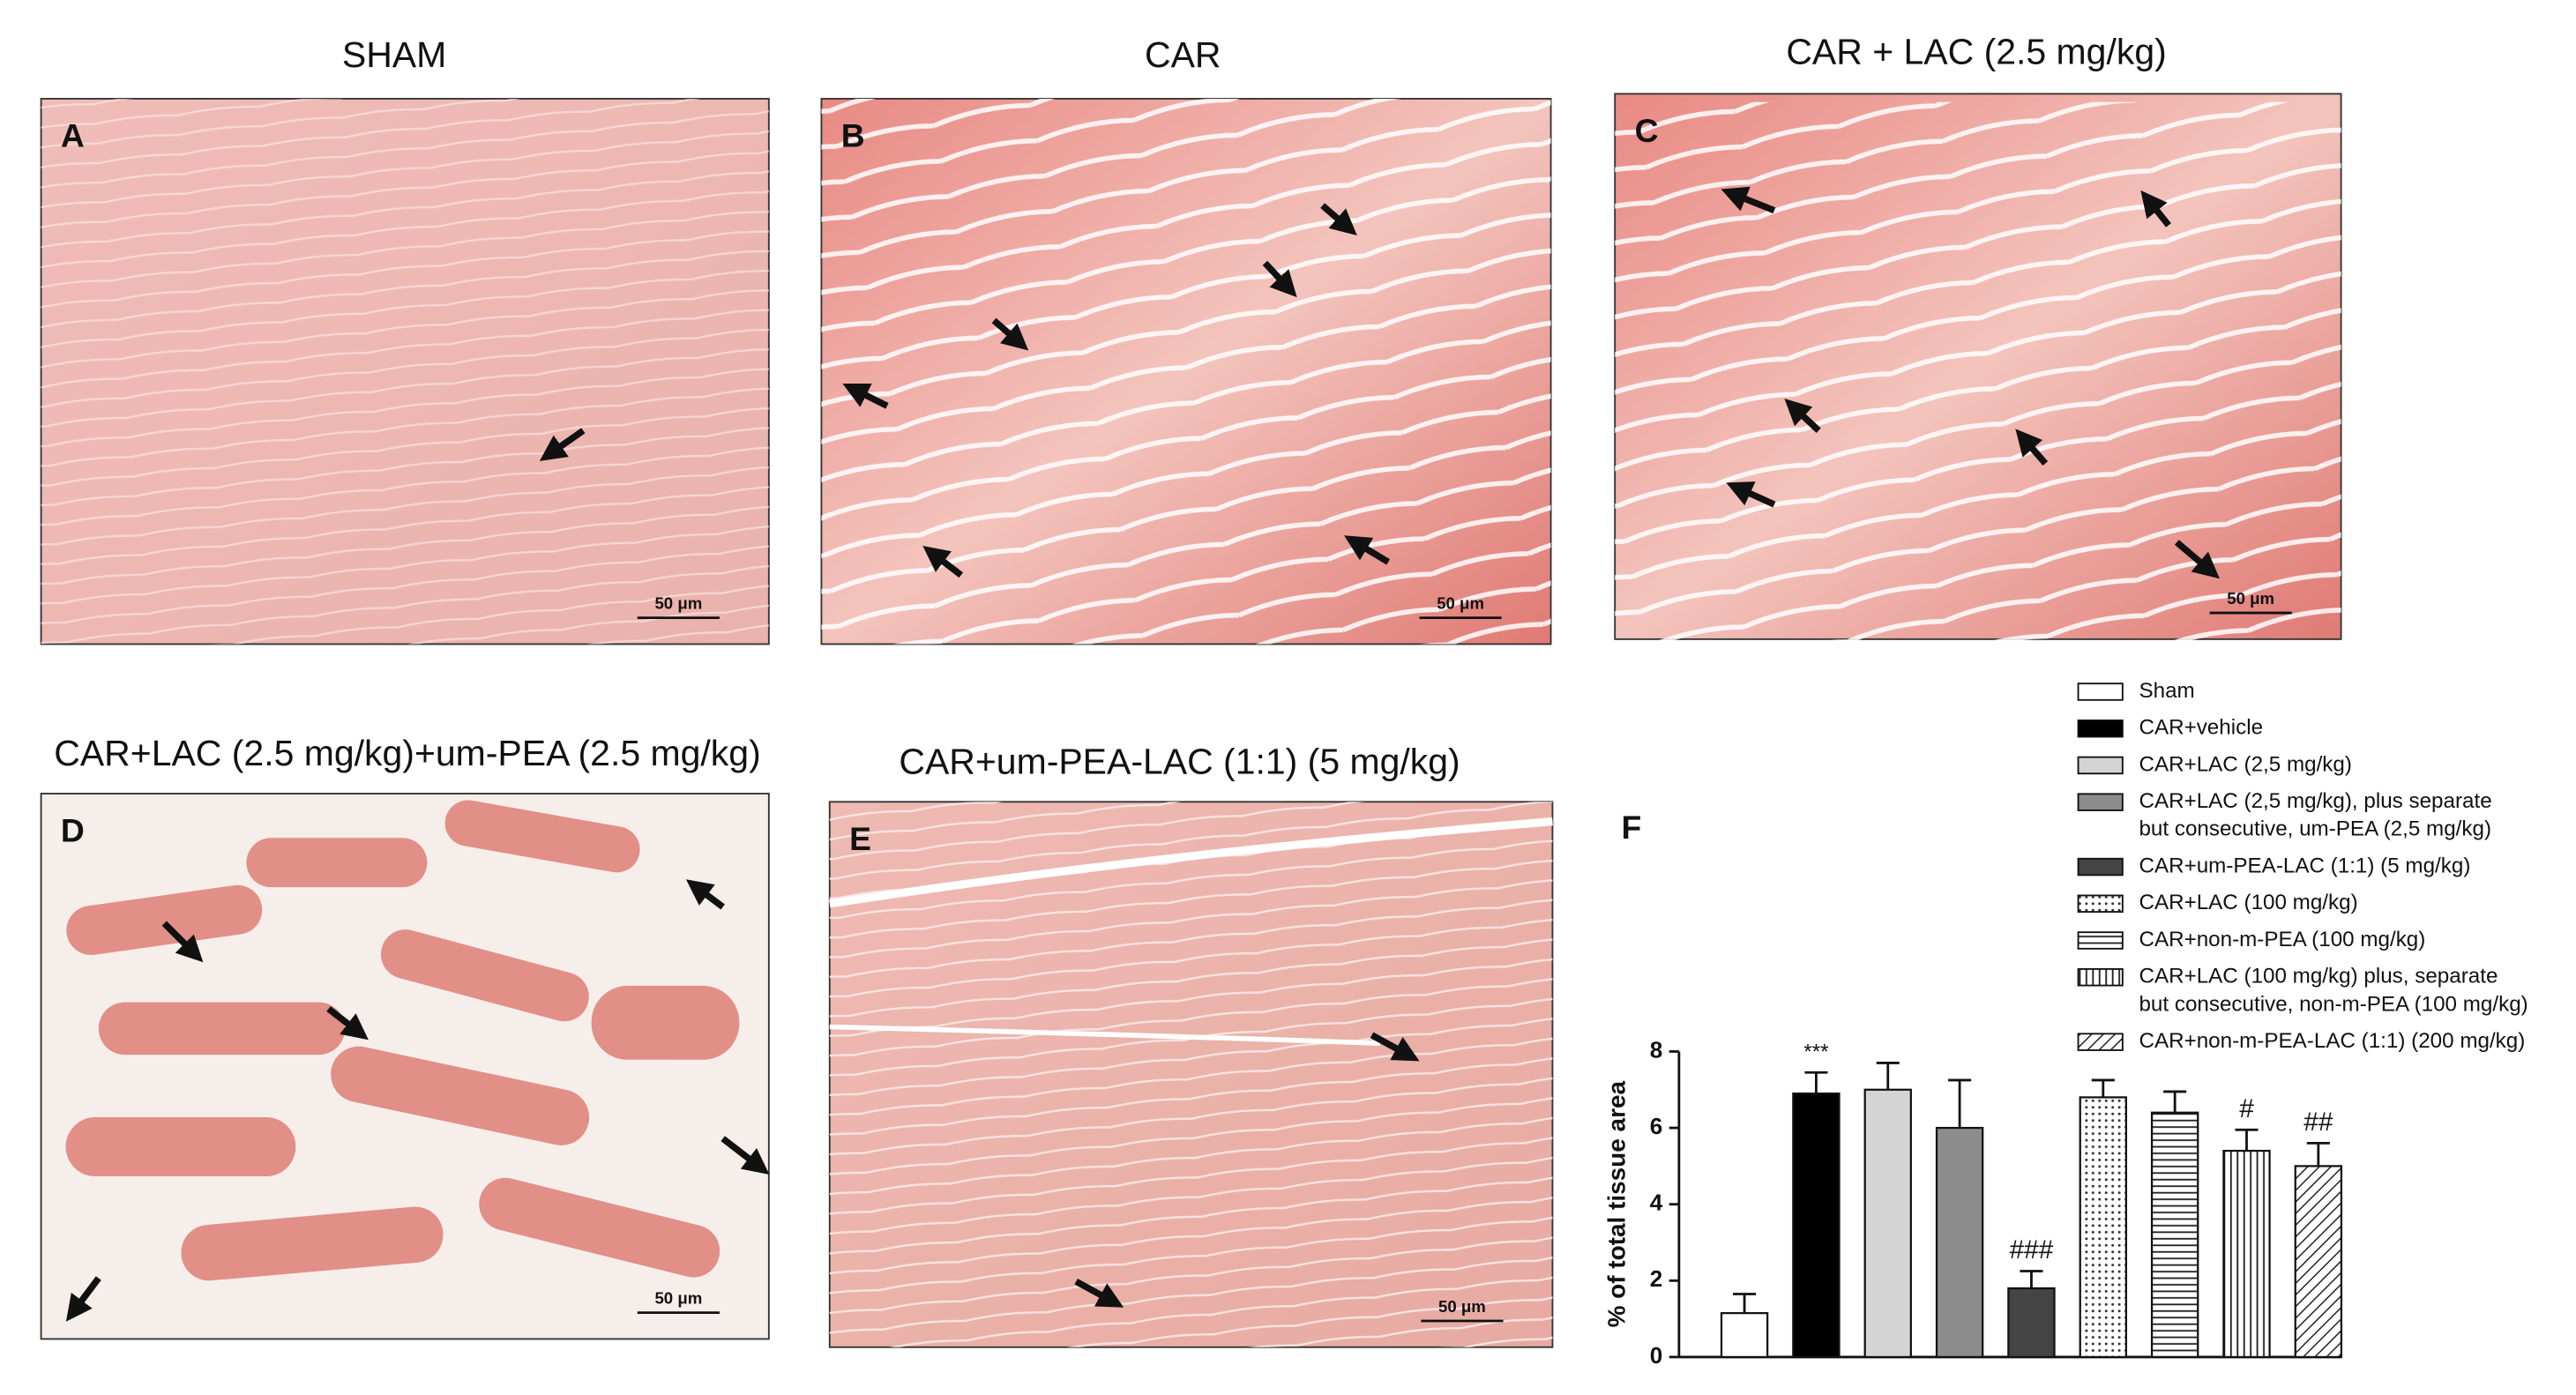 The image size is (2576, 1395). What do you see at coordinates (2318, 1122) in the screenshot?
I see `significance-label: ##` at bounding box center [2318, 1122].